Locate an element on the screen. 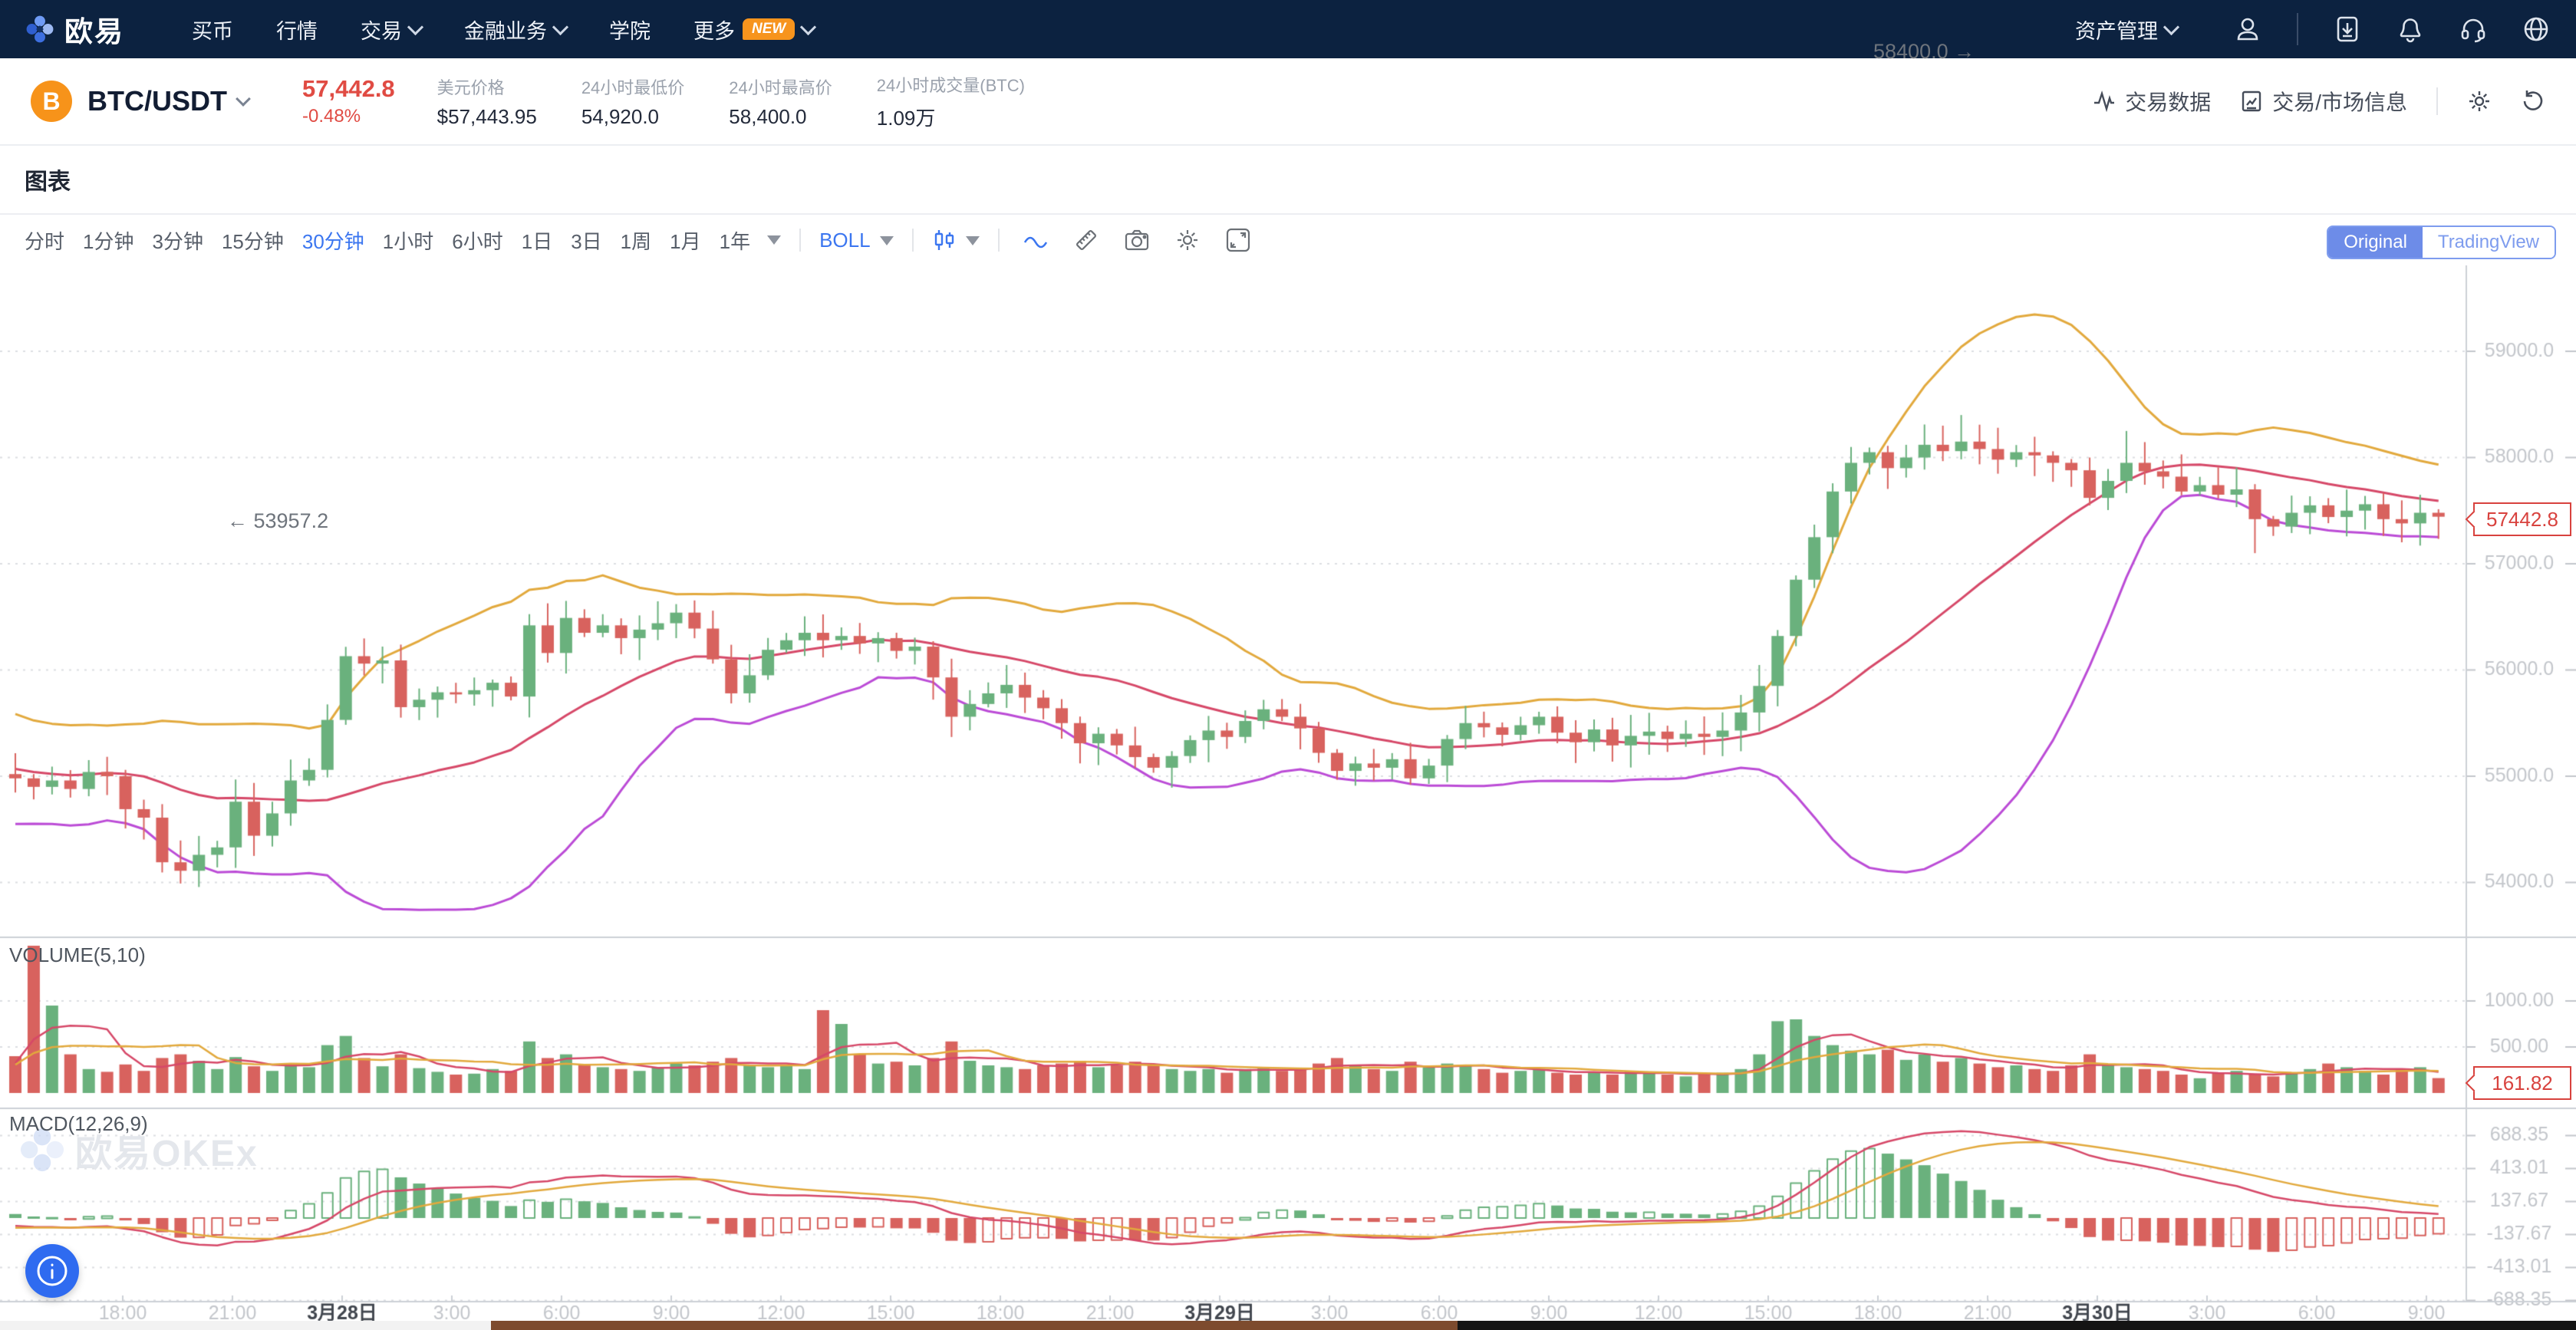  trade-data-link: 交易数据 is located at coordinates (2152, 101).